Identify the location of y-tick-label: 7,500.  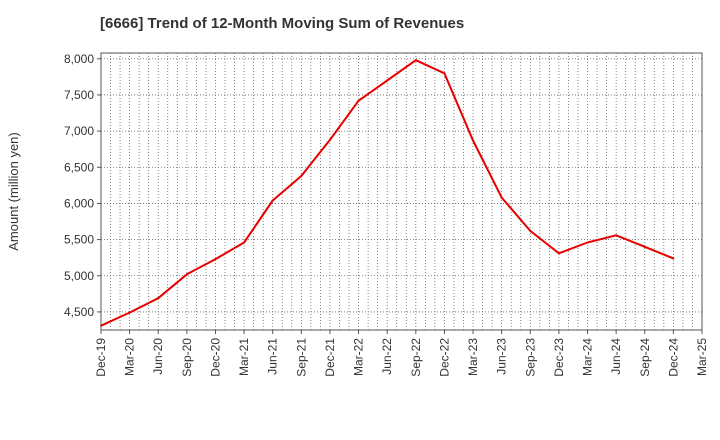
(79, 95).